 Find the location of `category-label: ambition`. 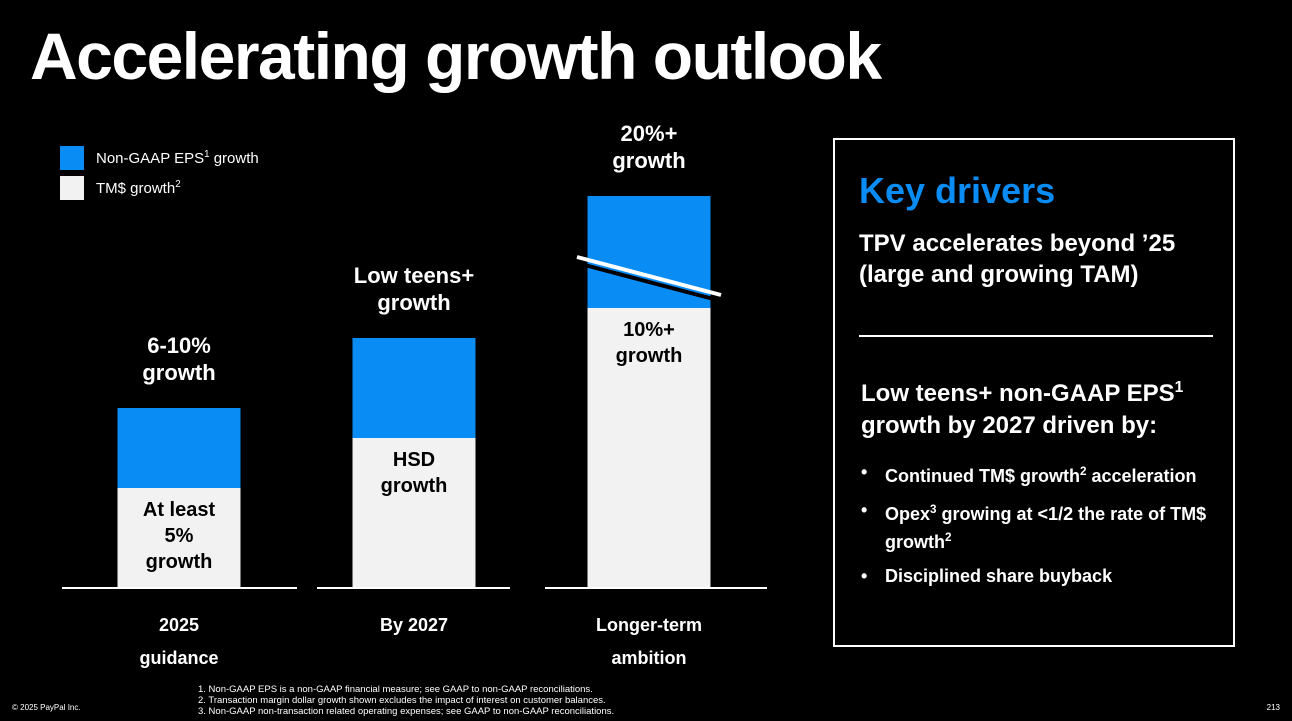

category-label: ambition is located at coordinates (649, 658).